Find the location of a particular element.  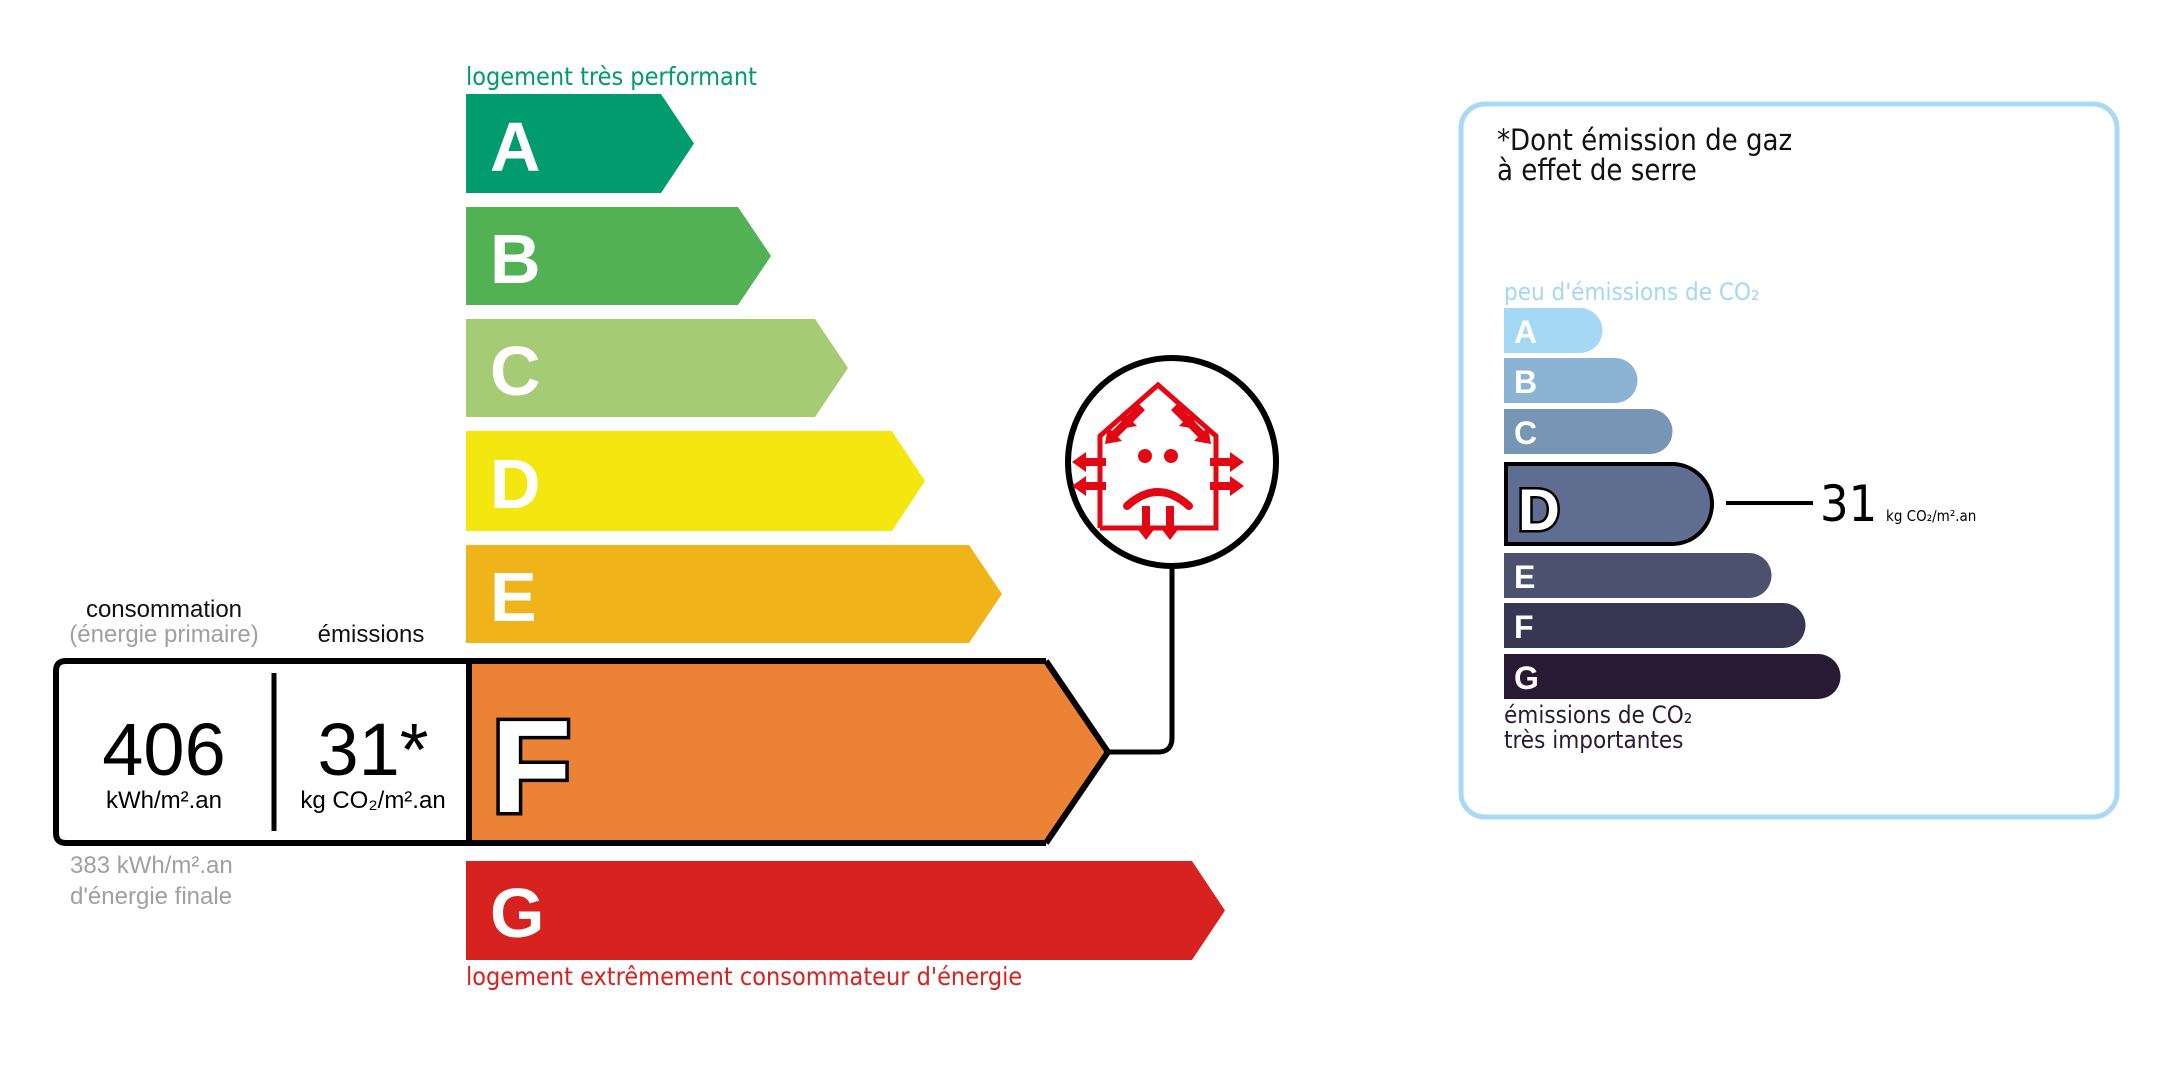

energy-bar-a: A is located at coordinates (580, 143).